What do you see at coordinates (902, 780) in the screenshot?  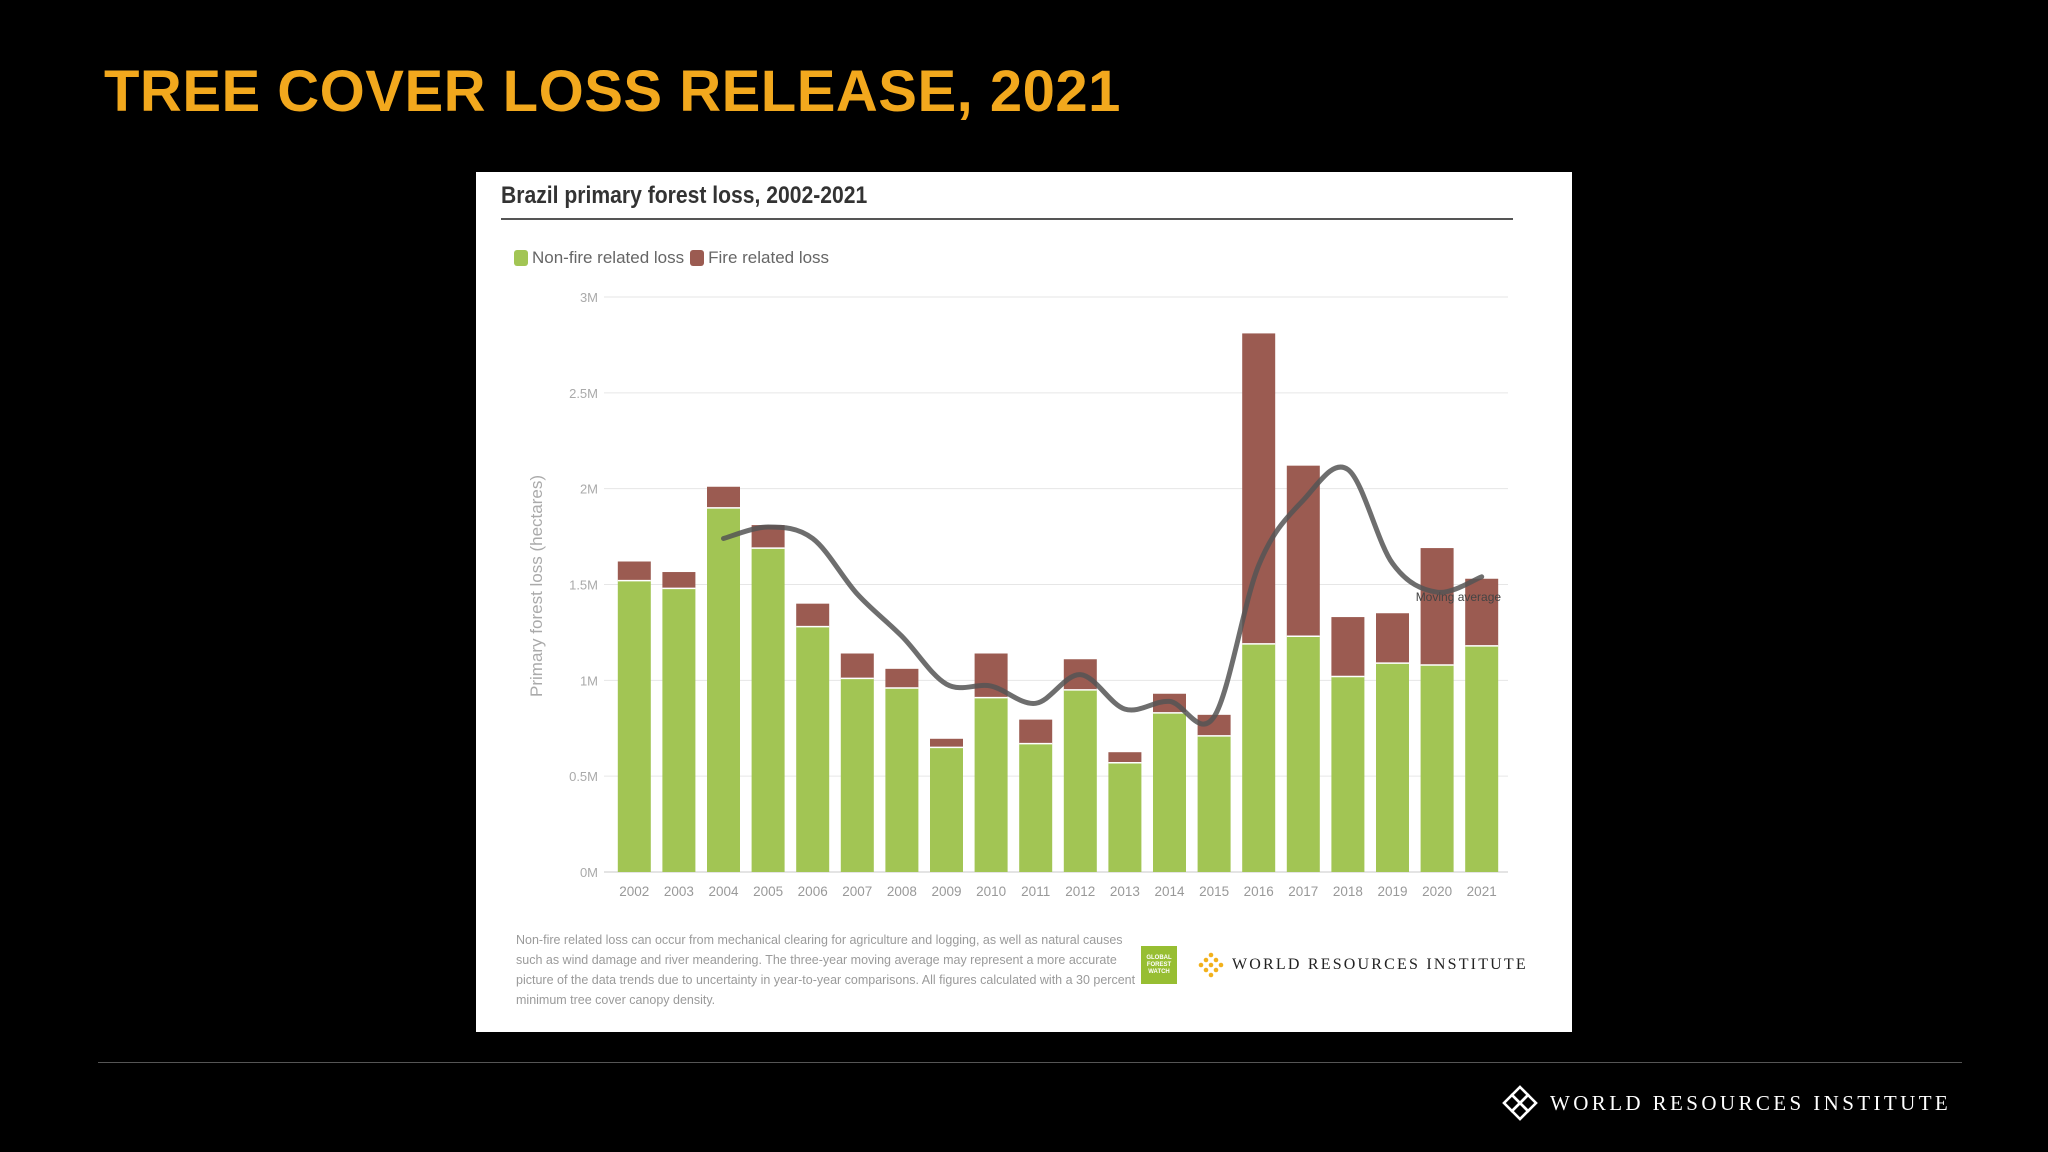 I see `bar-non-fire-2008` at bounding box center [902, 780].